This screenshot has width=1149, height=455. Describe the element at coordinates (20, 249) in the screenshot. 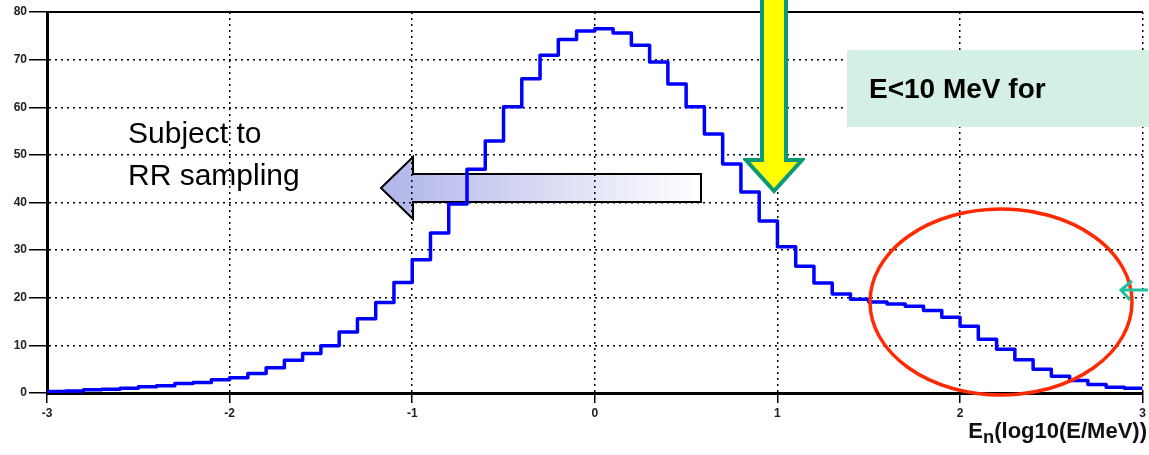

I see `y-tick-label: 30` at that location.